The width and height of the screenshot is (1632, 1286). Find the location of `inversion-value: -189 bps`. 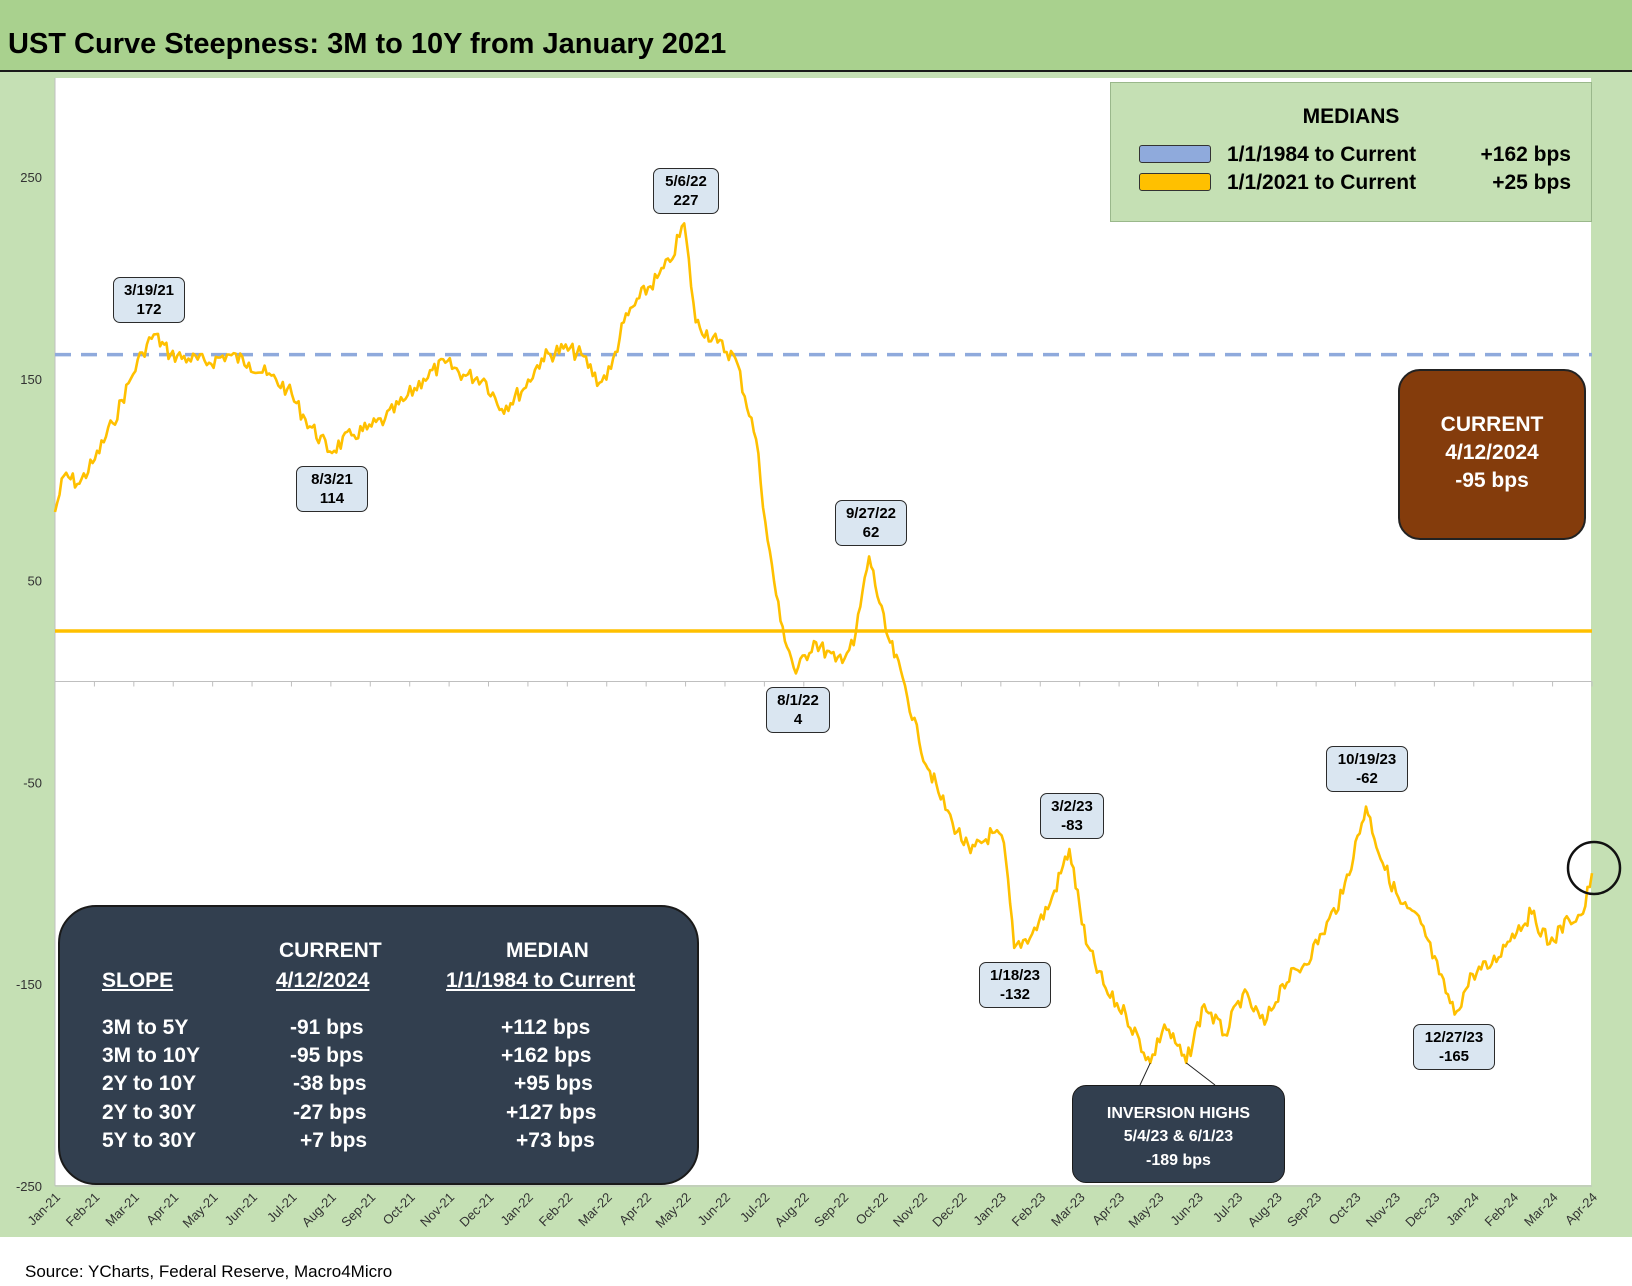

inversion-value: -189 bps is located at coordinates (1178, 1160).